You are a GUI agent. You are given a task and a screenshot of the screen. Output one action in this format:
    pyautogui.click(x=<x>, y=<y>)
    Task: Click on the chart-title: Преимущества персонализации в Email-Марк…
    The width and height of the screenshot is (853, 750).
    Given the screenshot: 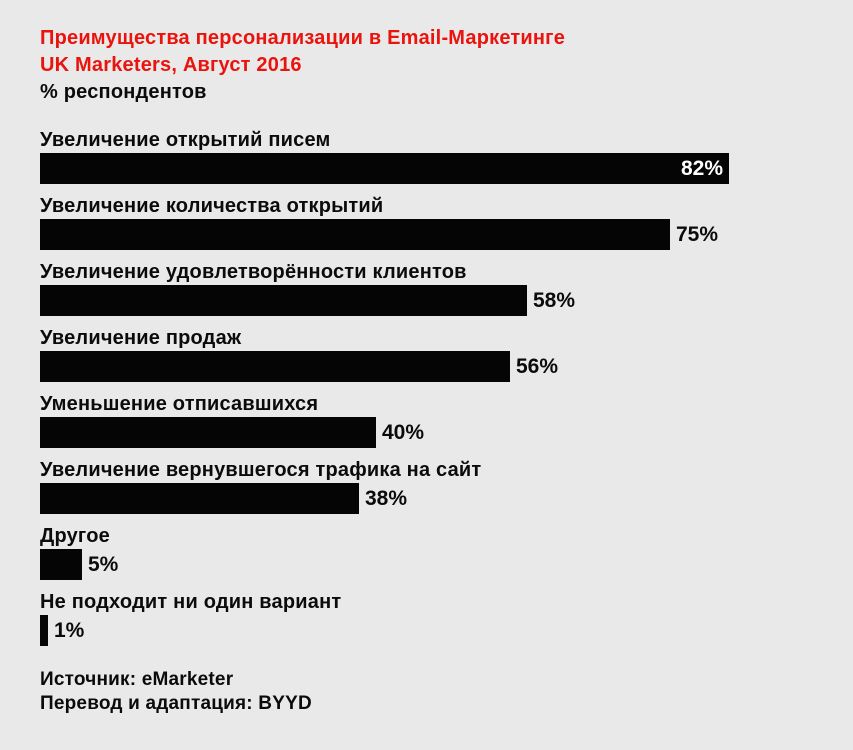 What is the action you would take?
    pyautogui.click(x=303, y=38)
    